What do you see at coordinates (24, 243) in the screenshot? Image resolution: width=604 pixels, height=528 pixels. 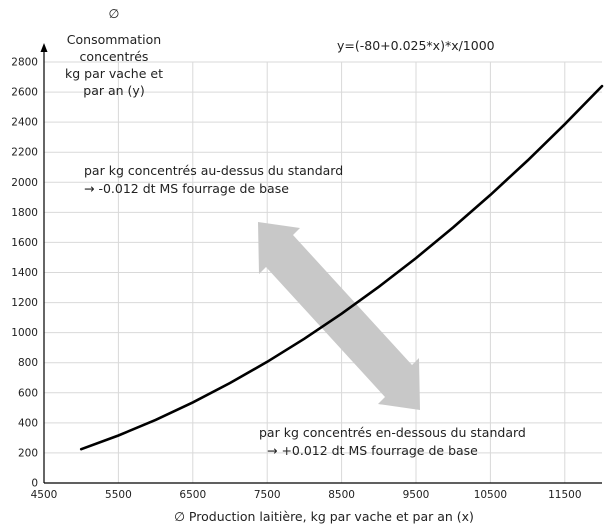 I see `y-tick-label: 1600` at bounding box center [24, 243].